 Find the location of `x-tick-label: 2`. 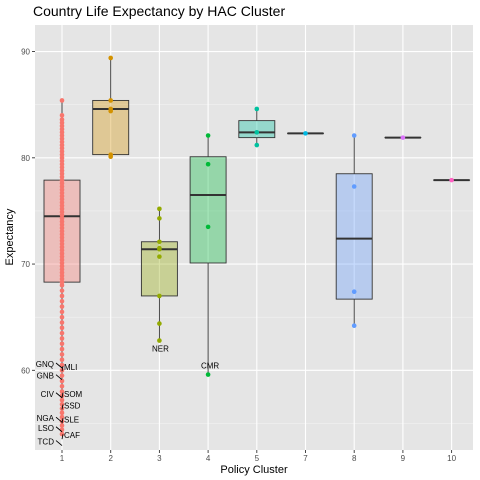

x-tick-label: 2 is located at coordinates (110, 458).